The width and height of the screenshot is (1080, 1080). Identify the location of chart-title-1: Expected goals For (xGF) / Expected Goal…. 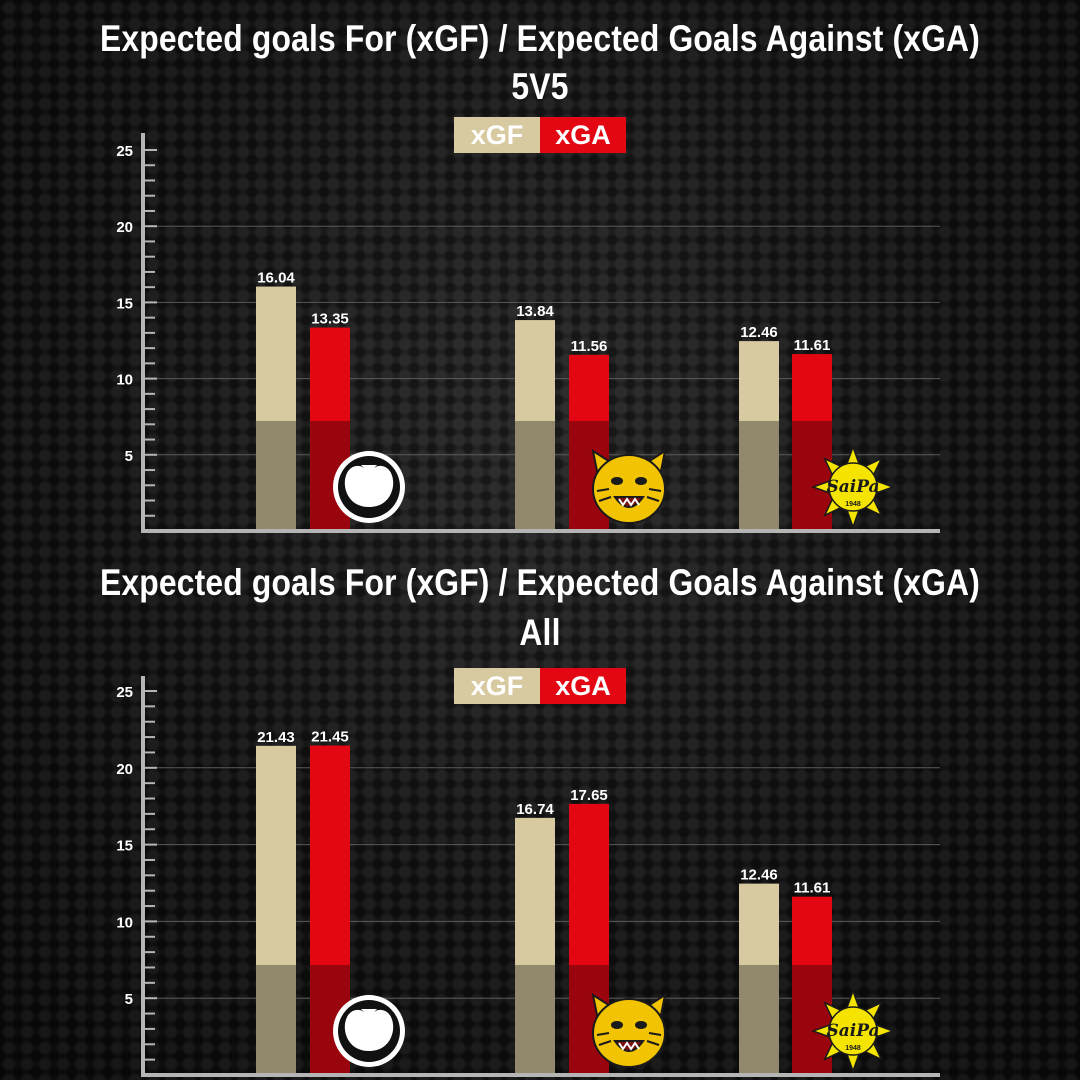
(540, 38).